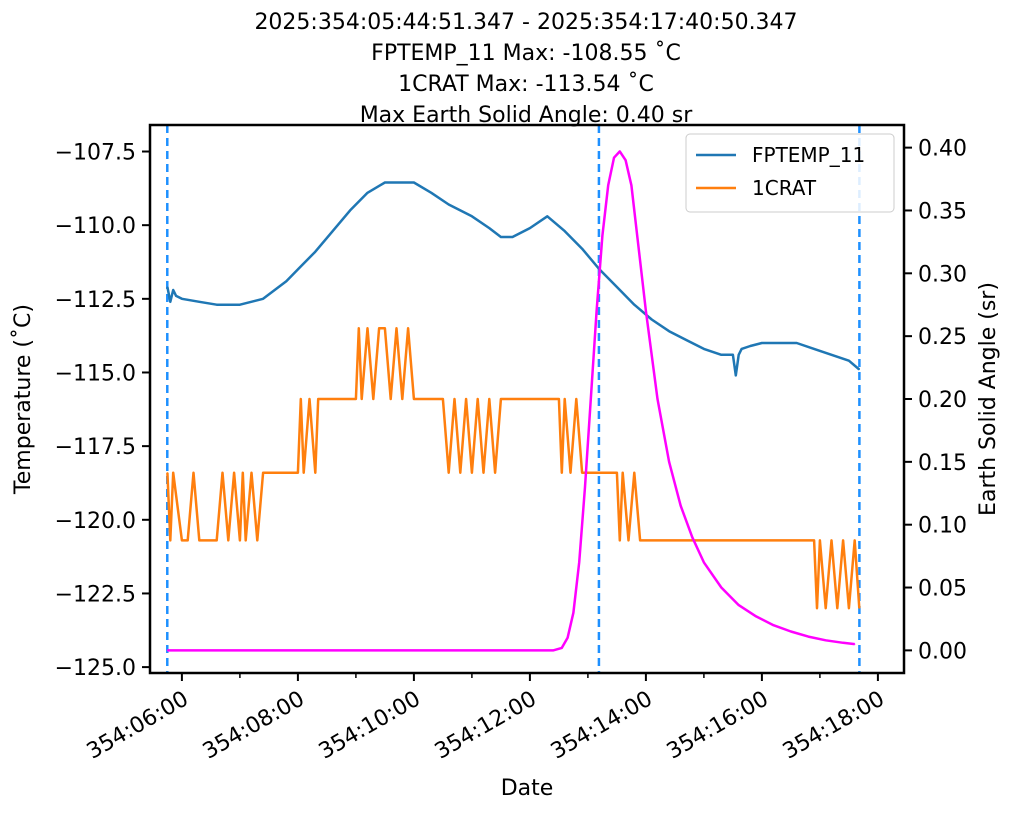 The width and height of the screenshot is (1011, 815). Describe the element at coordinates (942, 400) in the screenshot. I see `y-right-tick-label-4: 0.20` at that location.